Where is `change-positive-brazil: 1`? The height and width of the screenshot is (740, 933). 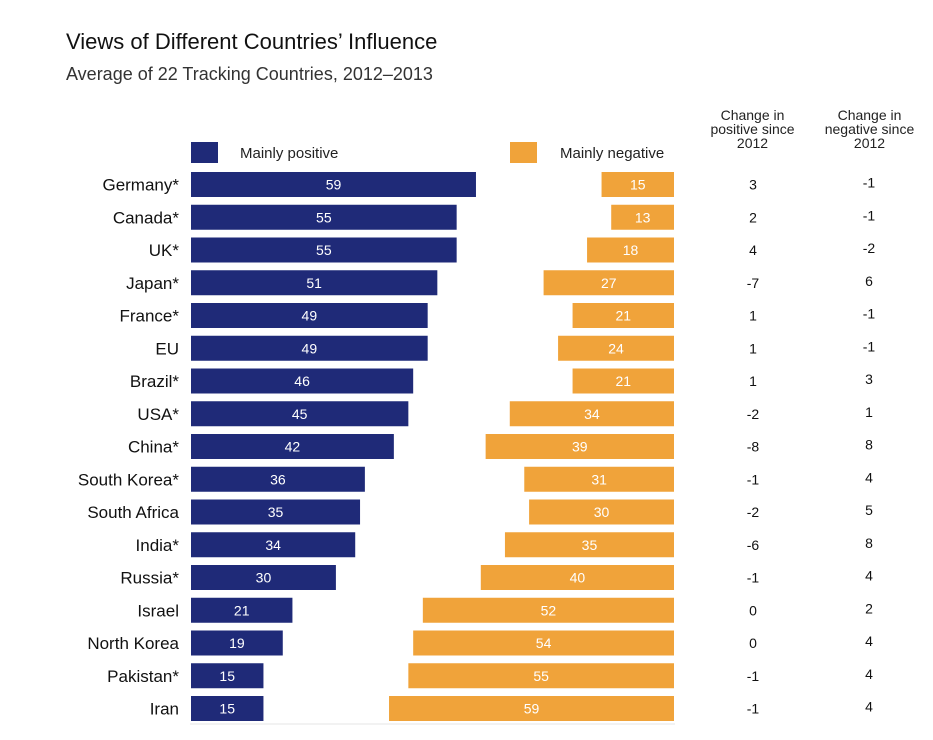
change-positive-brazil: 1 is located at coordinates (753, 381).